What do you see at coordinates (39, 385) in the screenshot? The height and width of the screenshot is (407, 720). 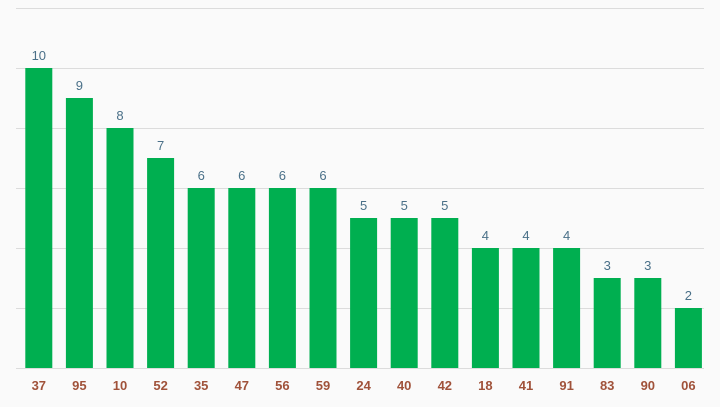 I see `x-tick-label-37: 37` at bounding box center [39, 385].